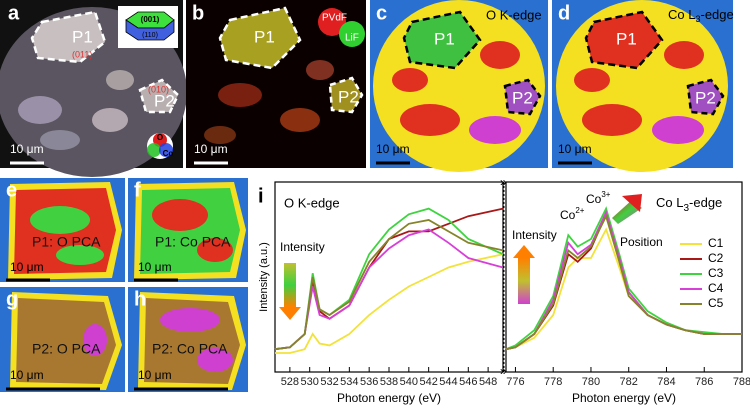 The width and height of the screenshot is (750, 418). What do you see at coordinates (261, 196) in the screenshot?
I see `panel-letter: i` at bounding box center [261, 196].